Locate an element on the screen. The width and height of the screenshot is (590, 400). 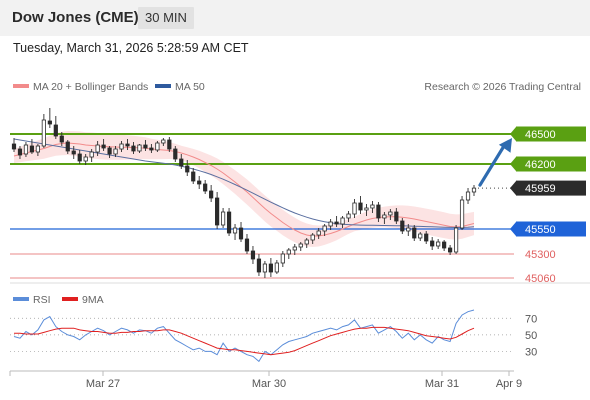
price-level-labels: 46500 46200 45959 45550 45300 45060 is located at coordinates (548, 205).